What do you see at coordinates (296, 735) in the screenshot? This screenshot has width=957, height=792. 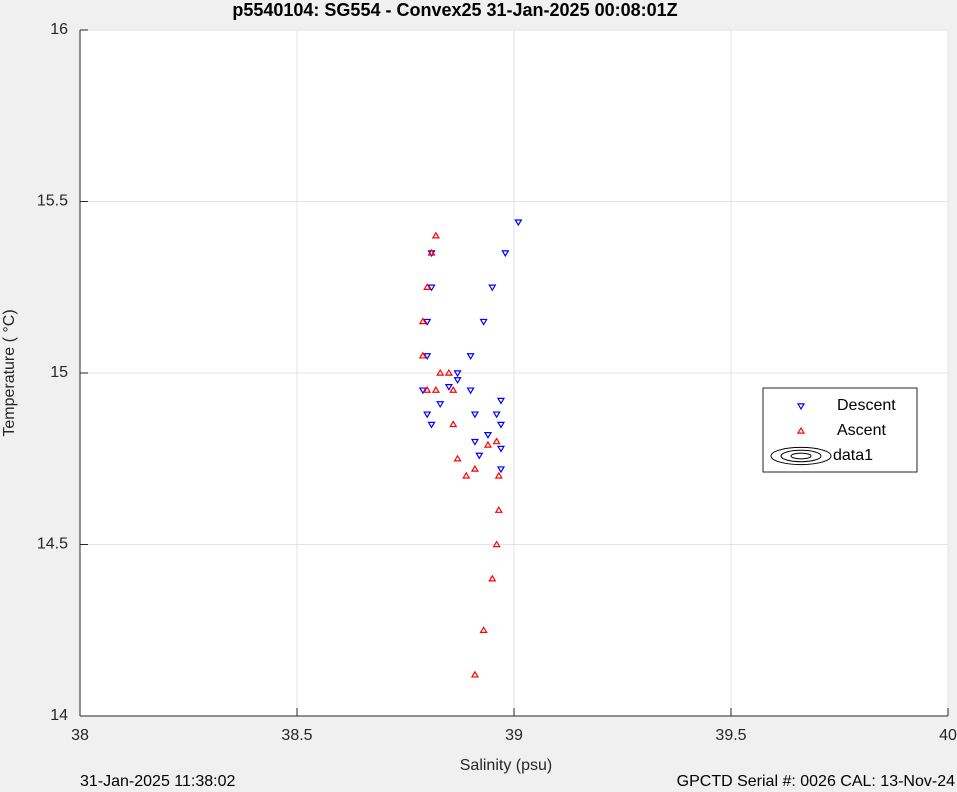 I see `x-tick-label: 38.5` at bounding box center [296, 735].